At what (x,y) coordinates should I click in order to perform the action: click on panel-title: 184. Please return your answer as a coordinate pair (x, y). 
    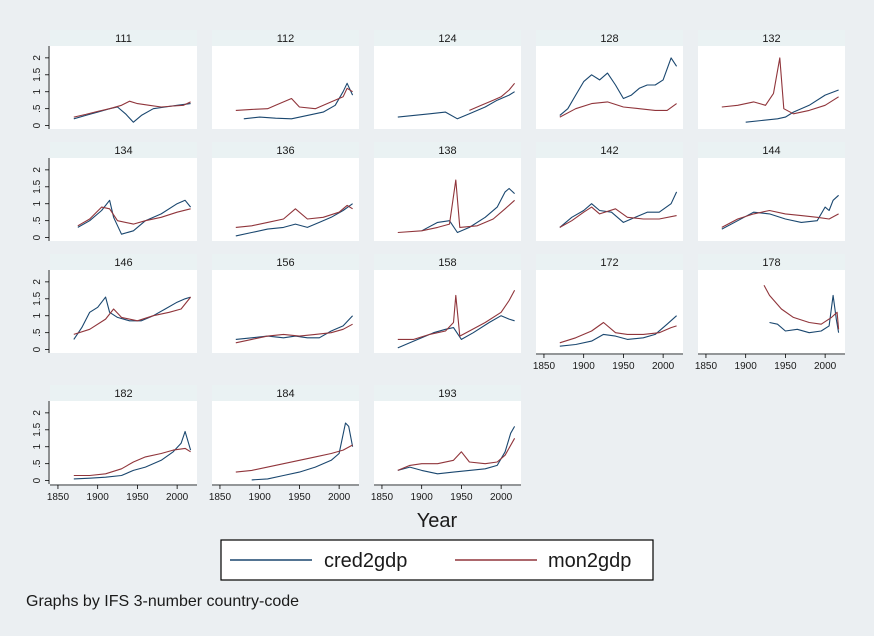
    Looking at the image, I should click on (285, 394).